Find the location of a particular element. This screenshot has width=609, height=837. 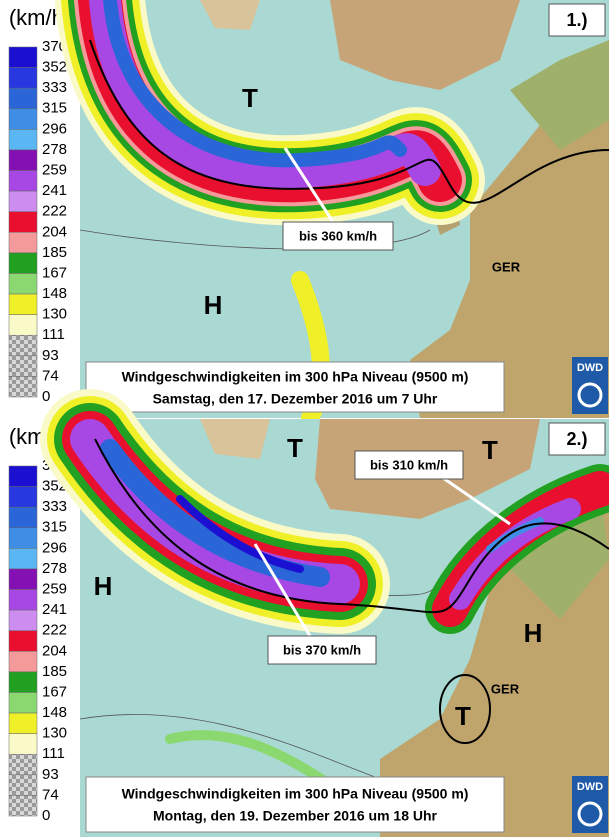

legend-label: 93 is located at coordinates (50, 355).